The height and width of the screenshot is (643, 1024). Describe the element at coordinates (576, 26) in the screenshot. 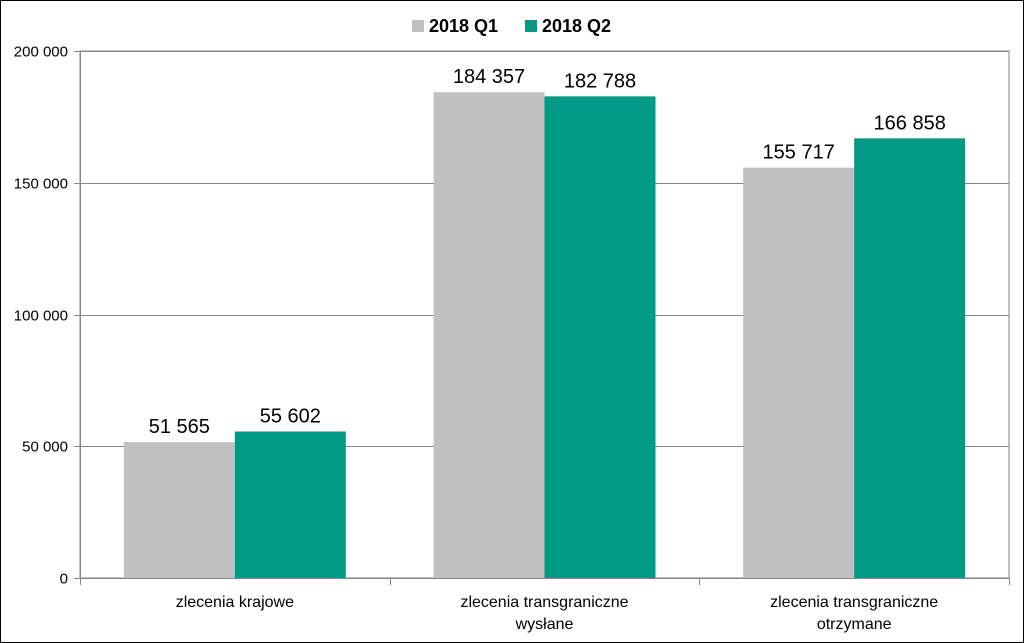

I see `legend-label: 2018 Q2` at that location.